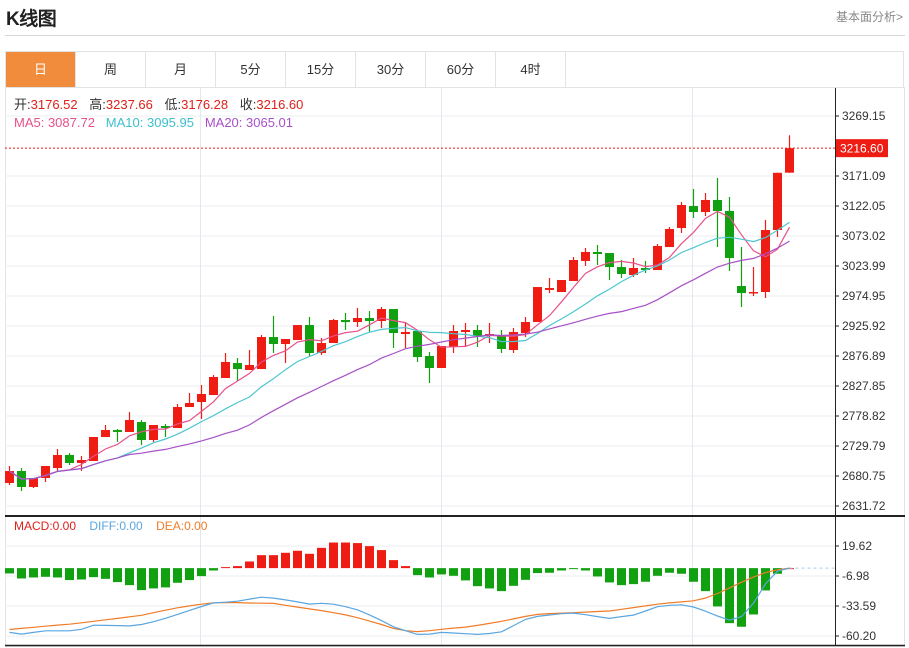 Image resolution: width=909 pixels, height=648 pixels. Describe the element at coordinates (22, 104) in the screenshot. I see `open-label: 开:` at that location.